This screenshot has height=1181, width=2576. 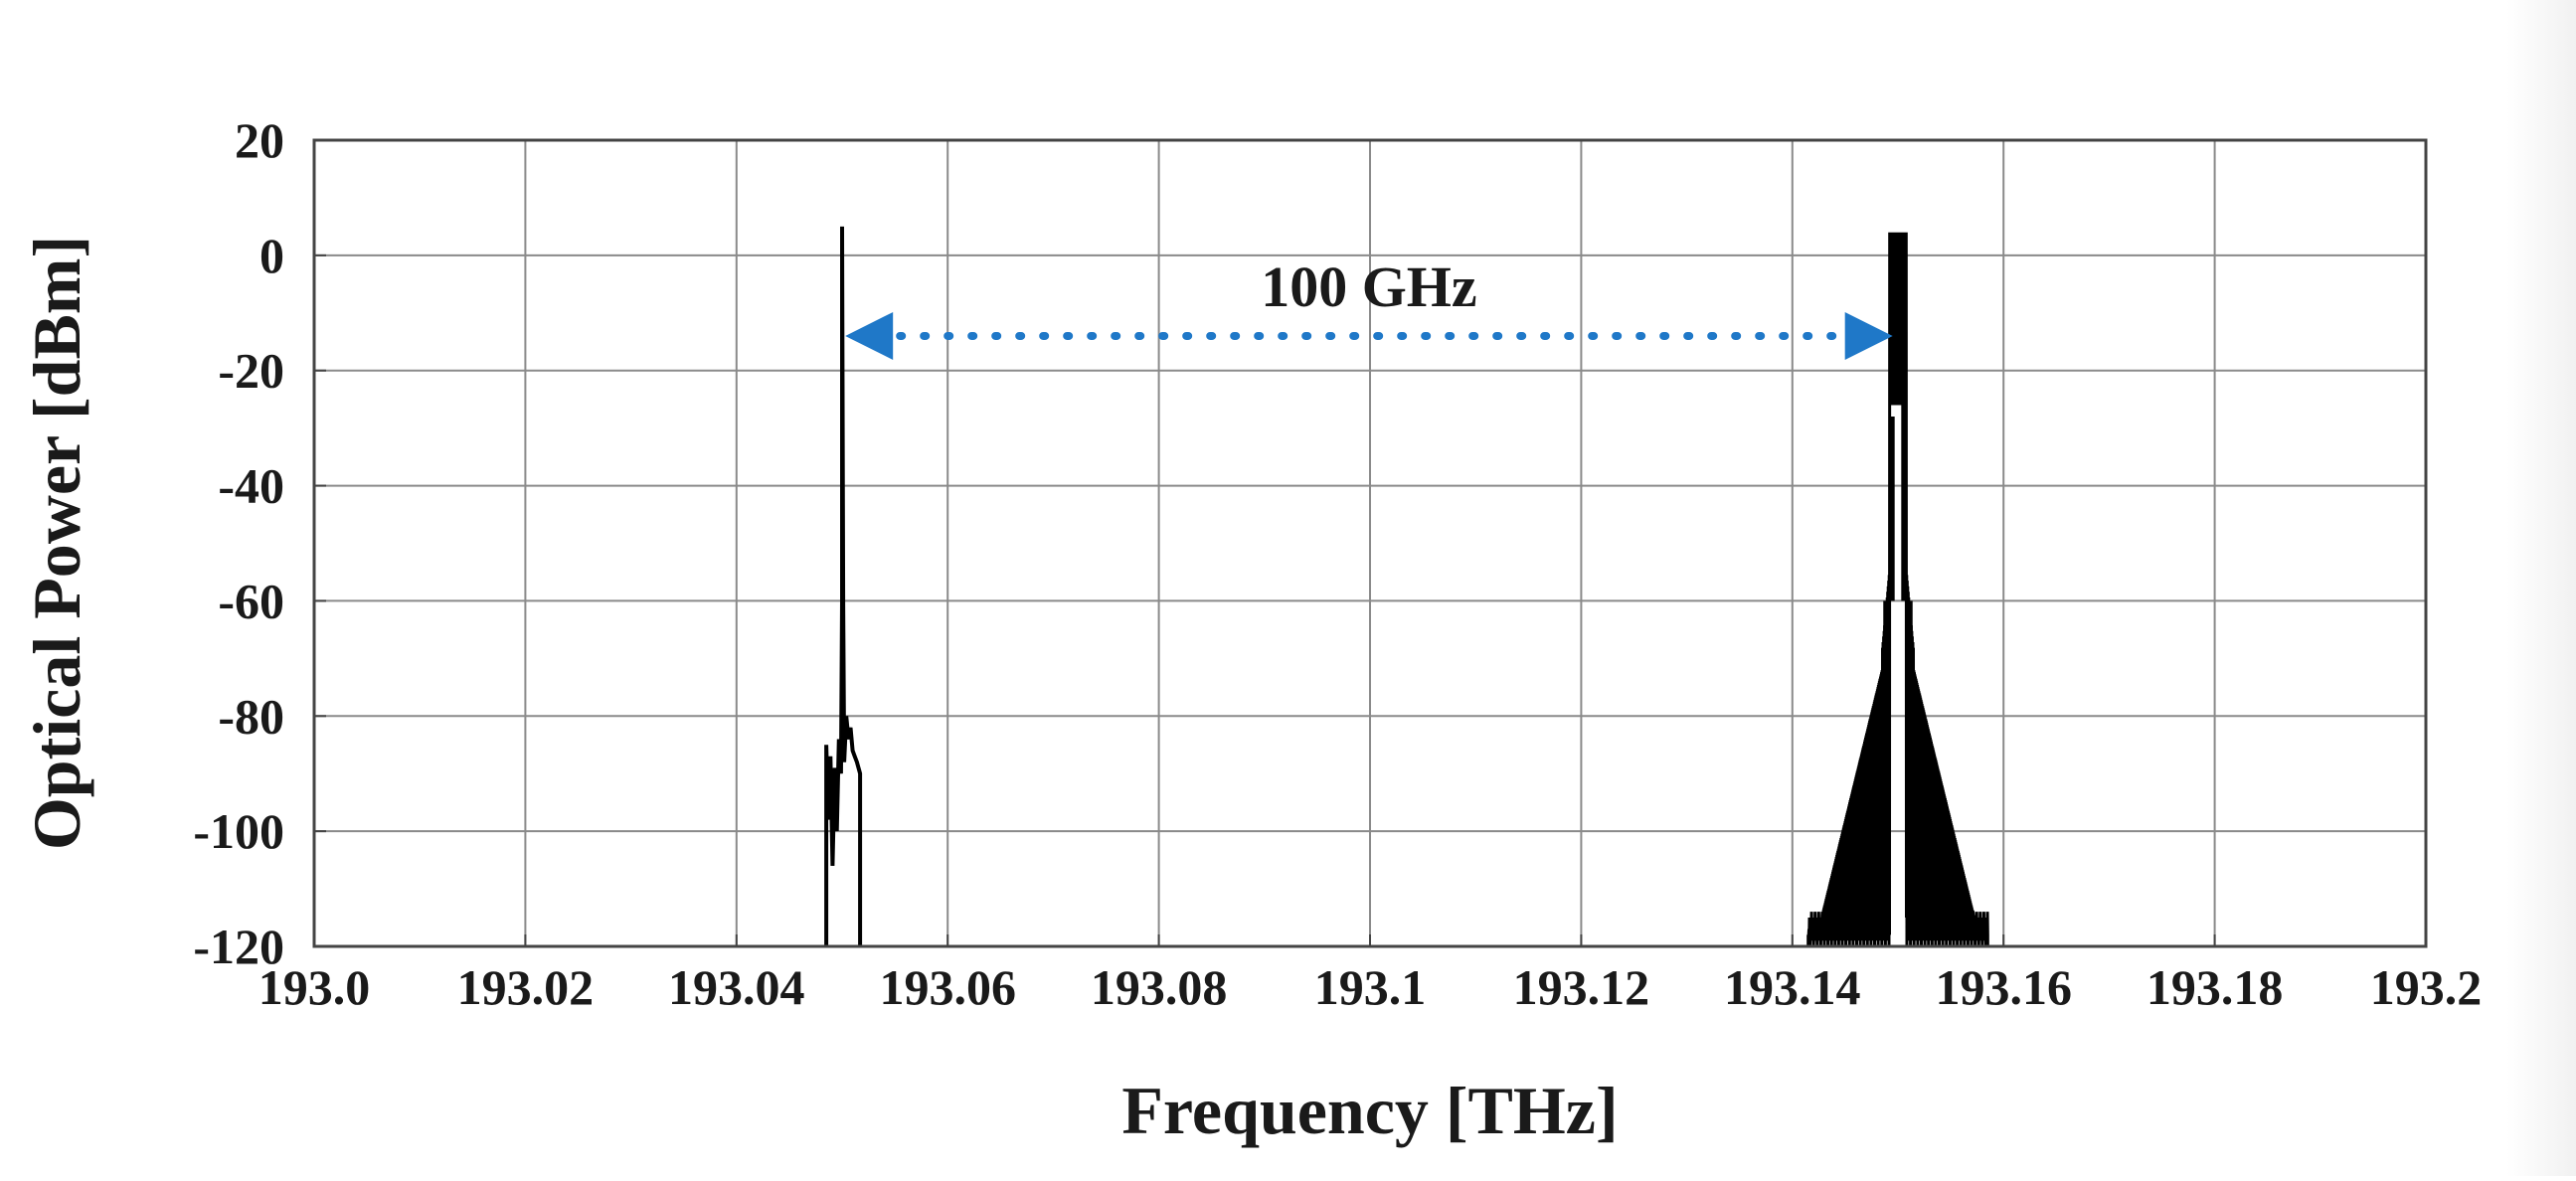 I want to click on annotations: 100 GHz, so click(x=1369, y=307).